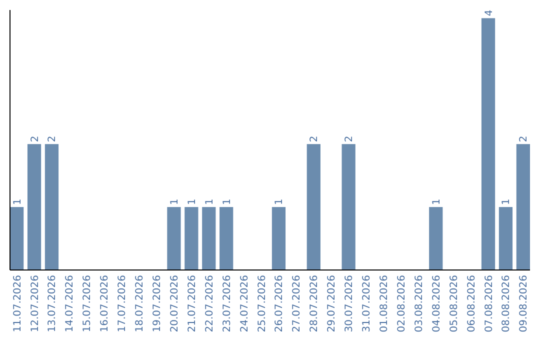 The height and width of the screenshot is (340, 540). What do you see at coordinates (297, 303) in the screenshot?
I see `x-tick-label: 27.07.2026` at bounding box center [297, 303].